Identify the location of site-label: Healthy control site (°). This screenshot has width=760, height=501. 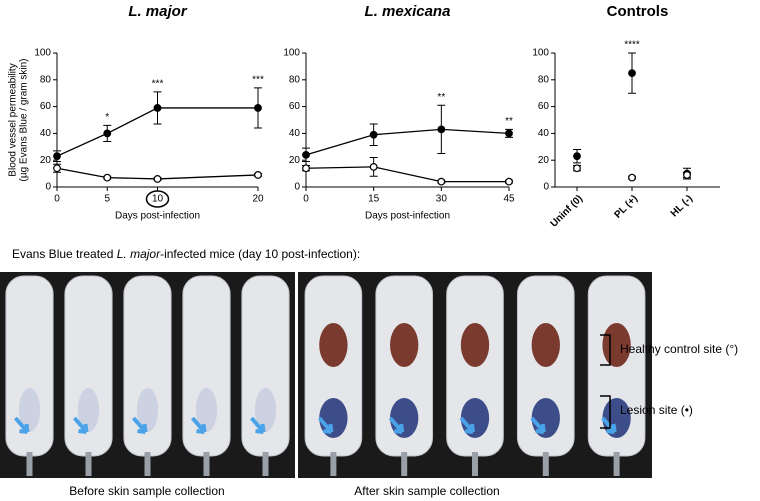
(679, 349).